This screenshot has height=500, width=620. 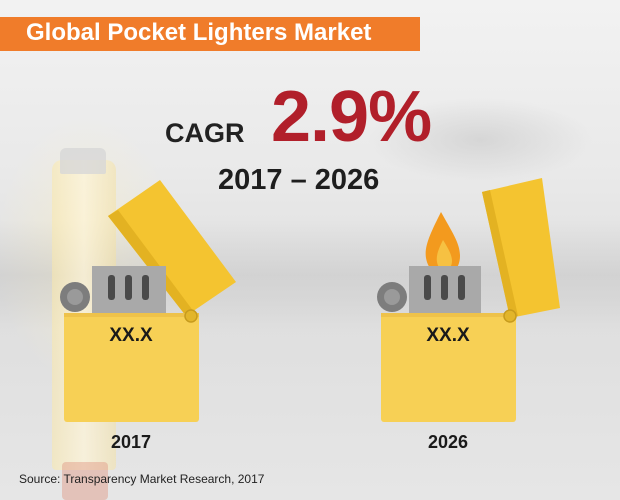 What do you see at coordinates (448, 315) in the screenshot?
I see `lighter-2026-body-edge` at bounding box center [448, 315].